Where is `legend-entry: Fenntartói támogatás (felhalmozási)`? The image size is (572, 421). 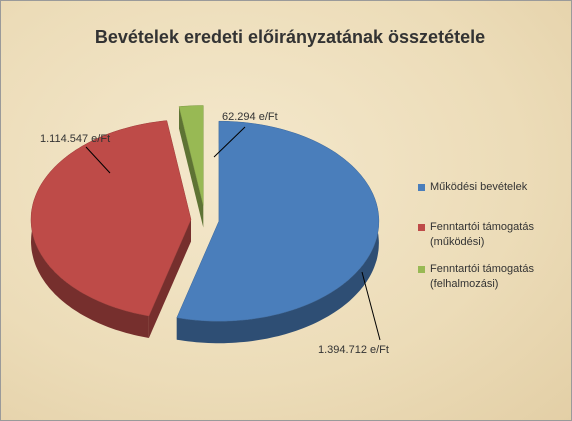 legend-entry: Fenntartói támogatás (felhalmozási) is located at coordinates (495, 277).